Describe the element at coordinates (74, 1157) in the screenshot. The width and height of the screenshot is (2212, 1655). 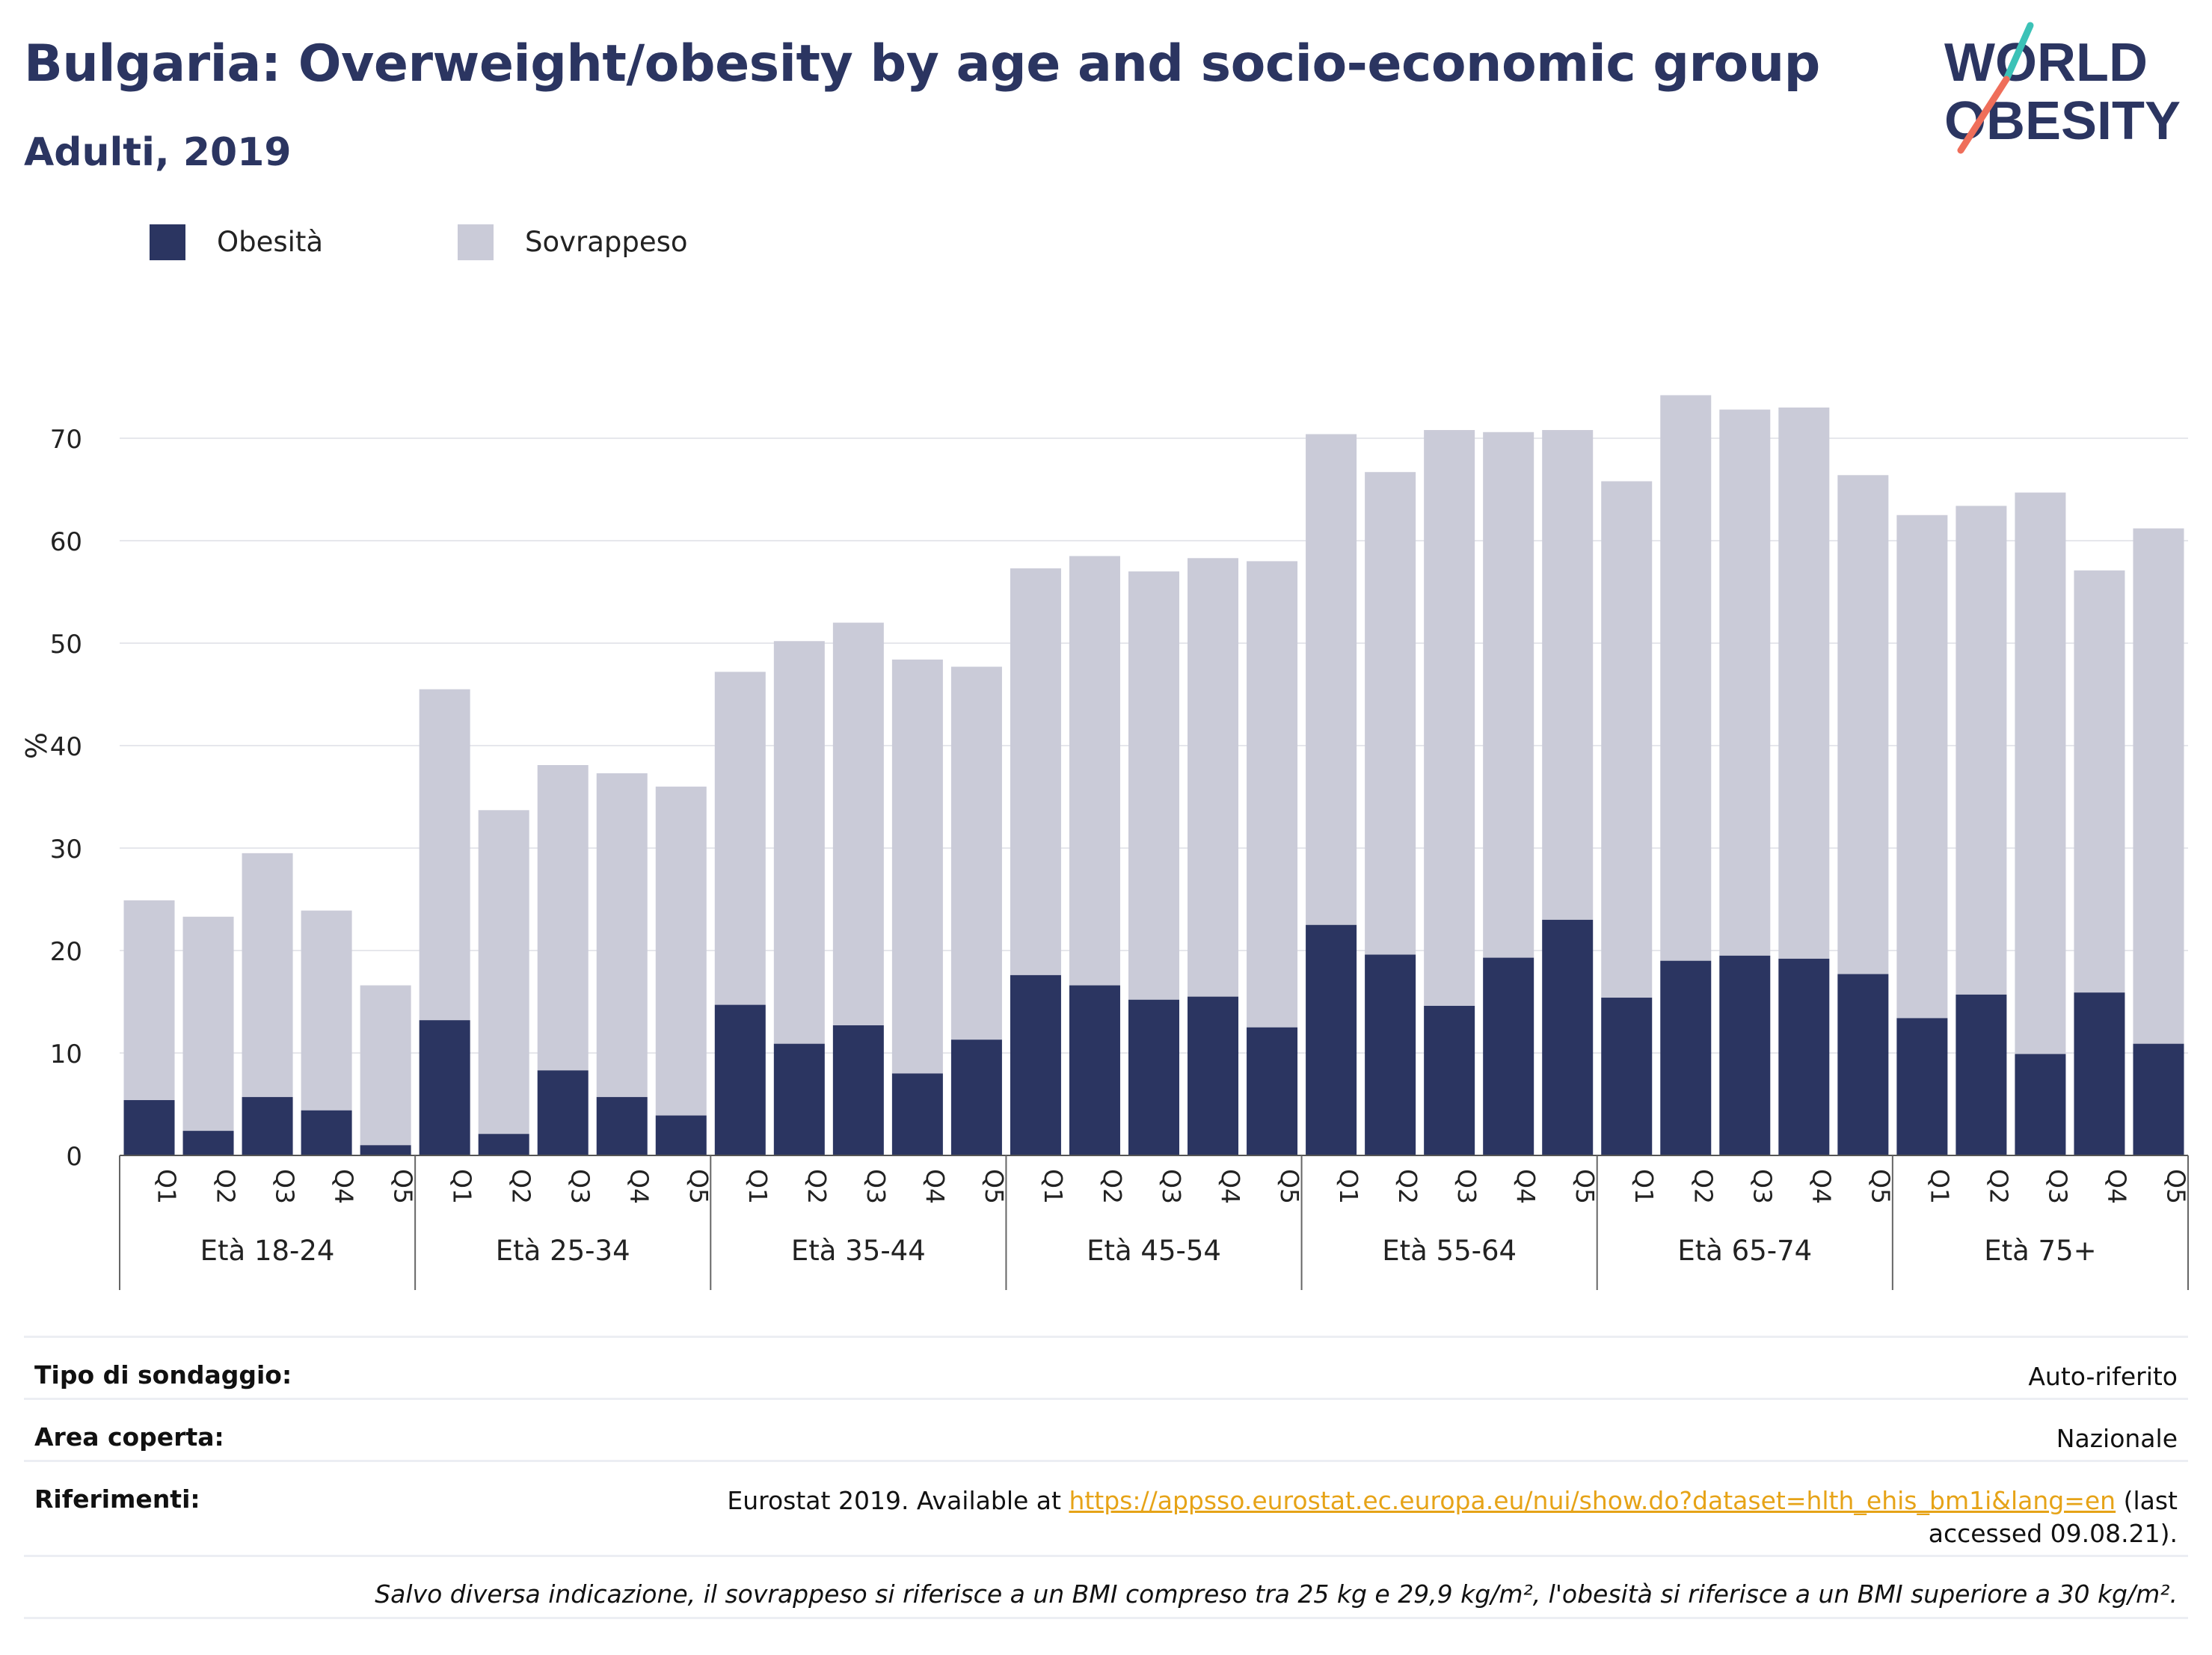
I see `y-tick-label: 0` at that location.